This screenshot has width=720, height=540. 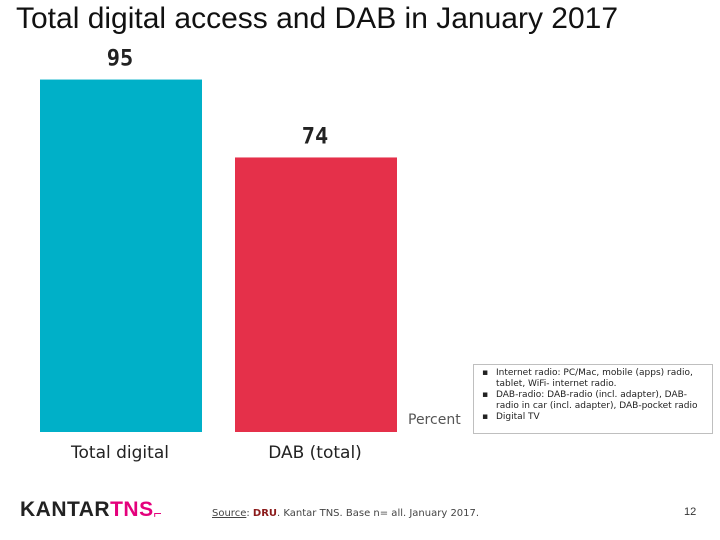 What do you see at coordinates (265, 513) in the screenshot?
I see `source-name: DRU` at bounding box center [265, 513].